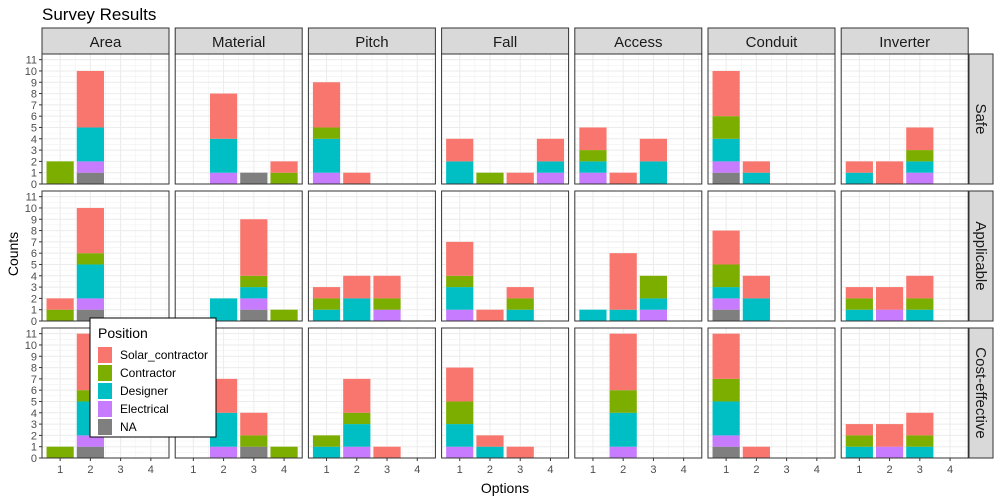 The height and width of the screenshot is (500, 1000). I want to click on row-strip-safe, so click(981, 119).